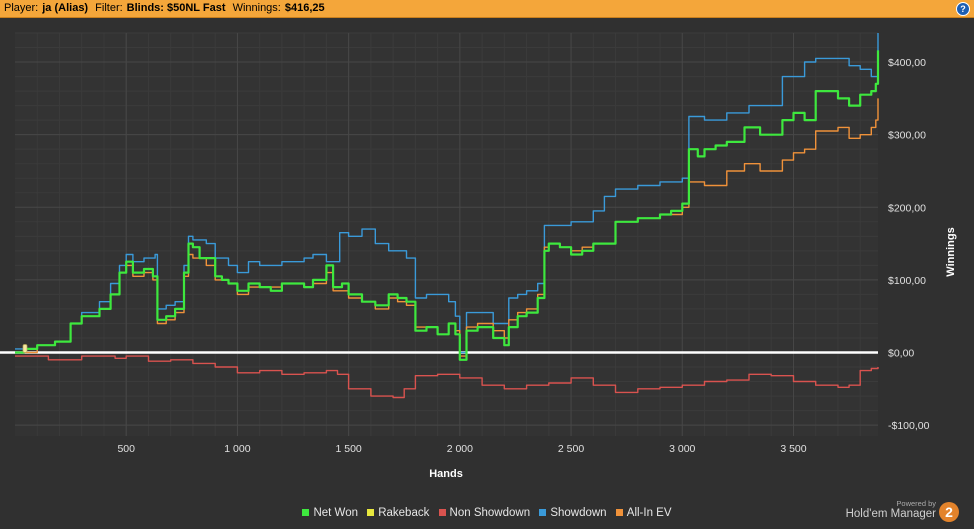  I want to click on x-axis-label: Hands, so click(446, 474).